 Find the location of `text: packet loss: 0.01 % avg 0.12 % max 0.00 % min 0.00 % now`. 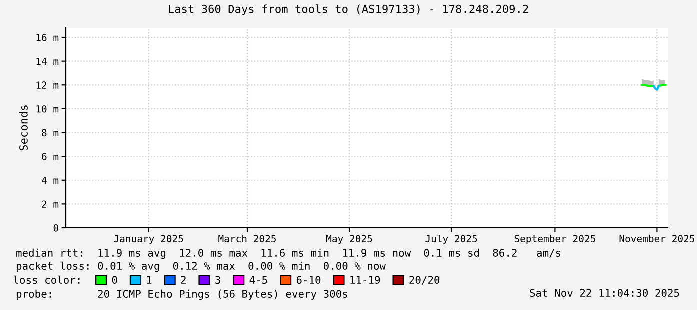

text: packet loss: 0.01 % avg 0.12 % max 0.00 % min 0.00 % now is located at coordinates (201, 267).